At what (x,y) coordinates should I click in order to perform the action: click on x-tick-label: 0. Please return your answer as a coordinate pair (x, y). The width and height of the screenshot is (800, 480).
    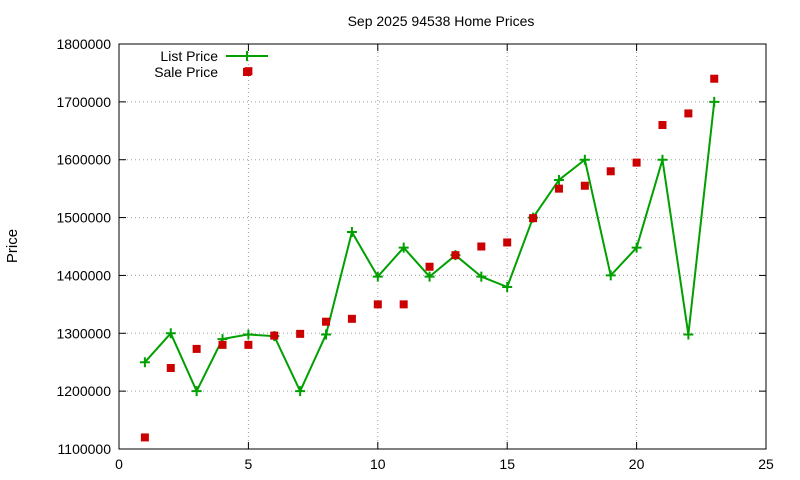
    Looking at the image, I should click on (119, 464).